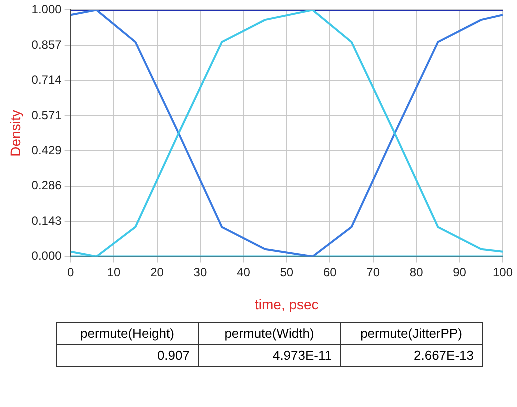 The height and width of the screenshot is (407, 517). Describe the element at coordinates (47, 256) in the screenshot. I see `y-tick-label: 0.000` at that location.